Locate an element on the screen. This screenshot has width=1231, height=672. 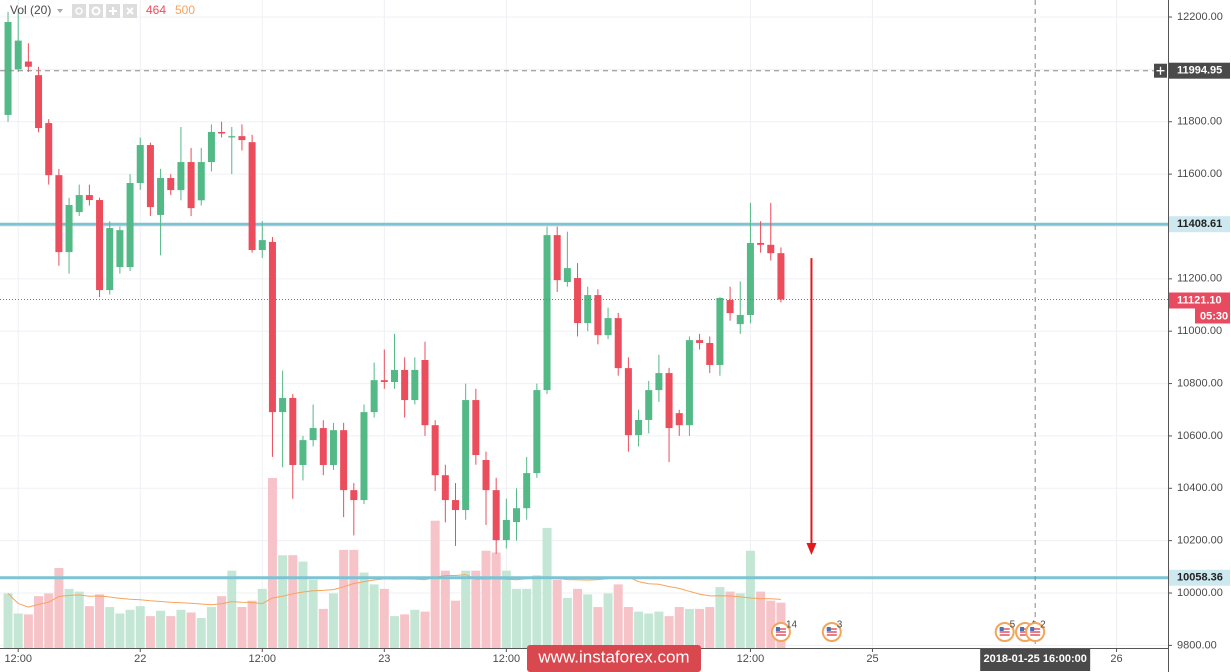
gear-icon is located at coordinates (96, 11).